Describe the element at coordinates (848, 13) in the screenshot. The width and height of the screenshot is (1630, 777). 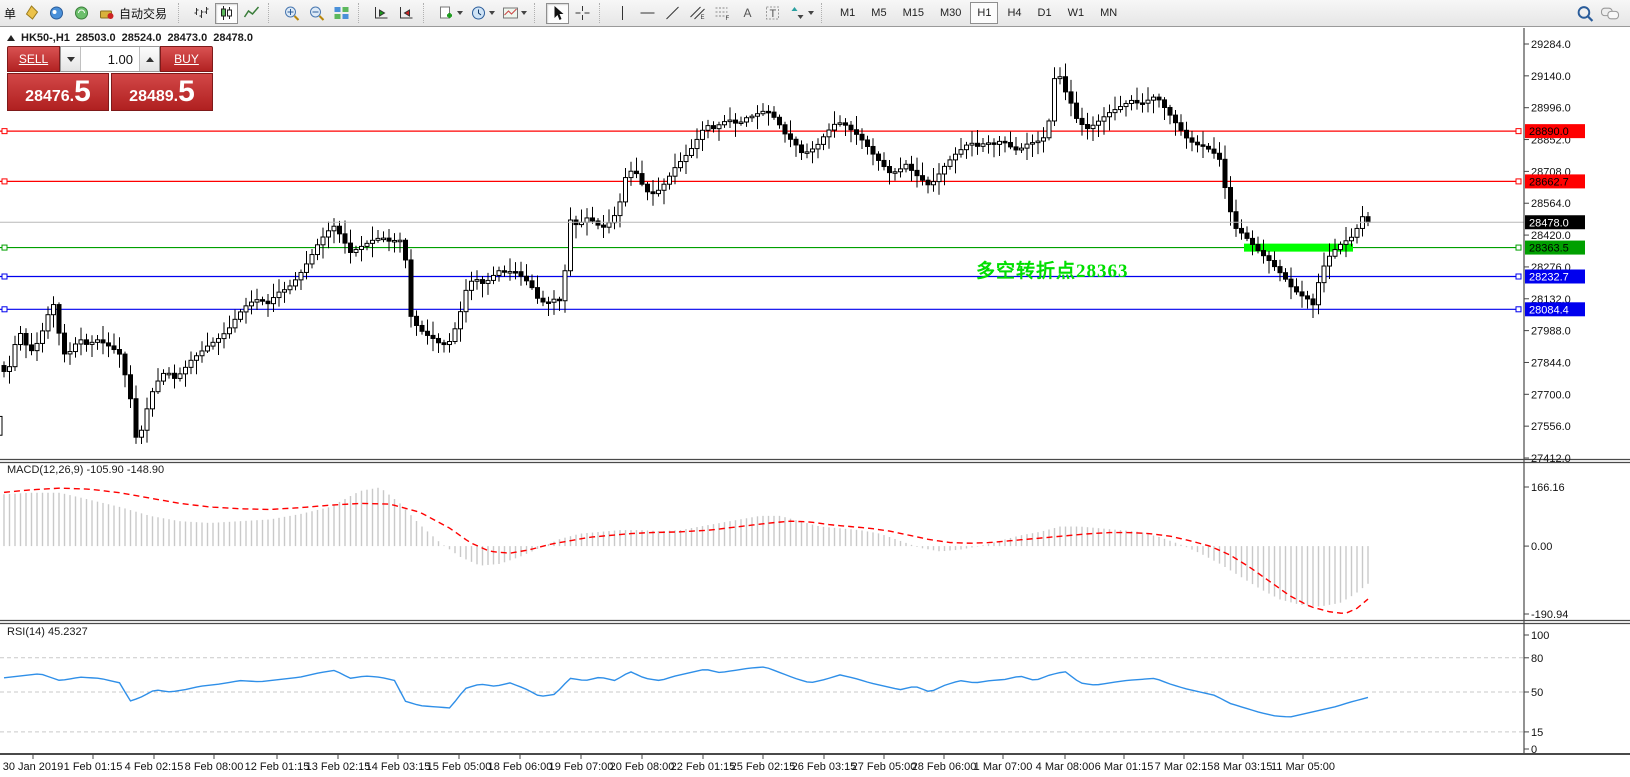
I see `timeframe-button-M1: M1` at that location.